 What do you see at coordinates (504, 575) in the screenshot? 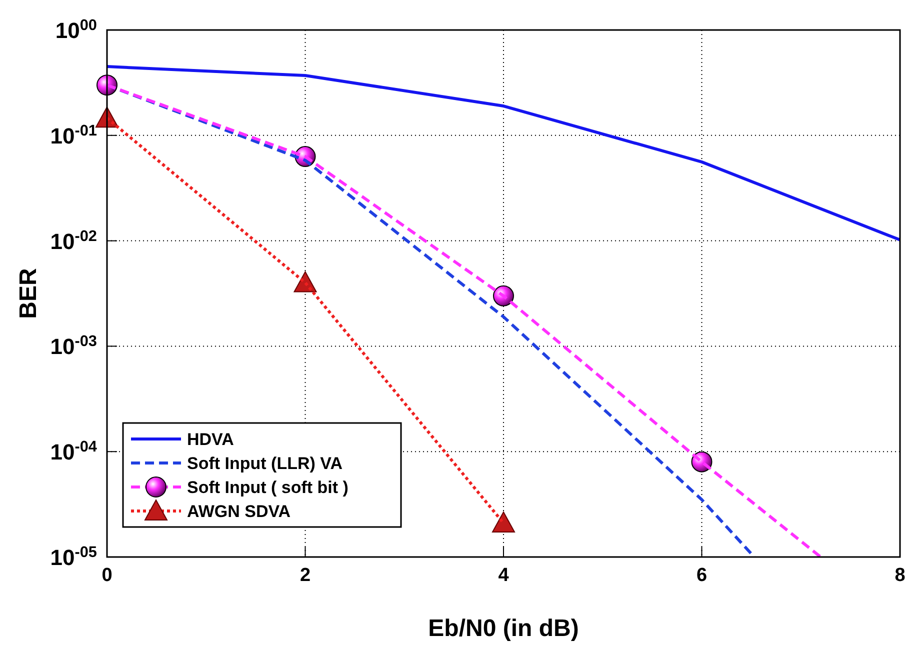
I see `x-tick-label: 4` at bounding box center [504, 575].